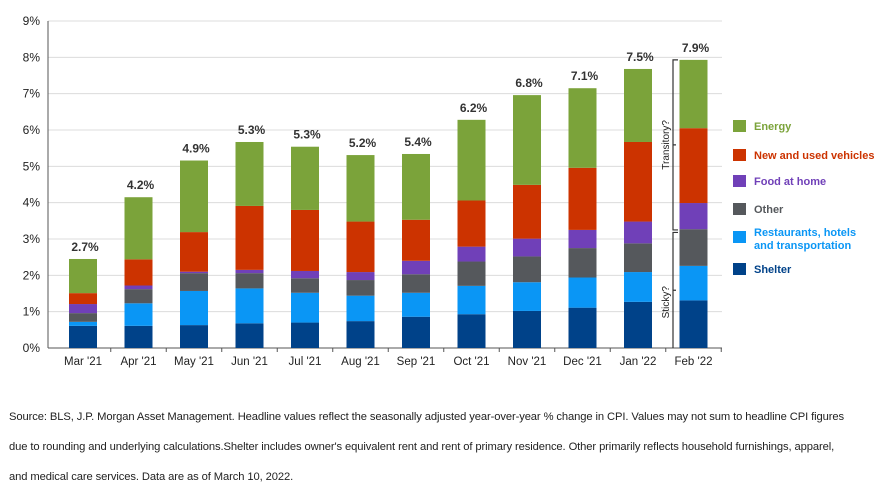 This screenshot has height=496, width=894. I want to click on x-tick-label: Dec '21, so click(582, 362).